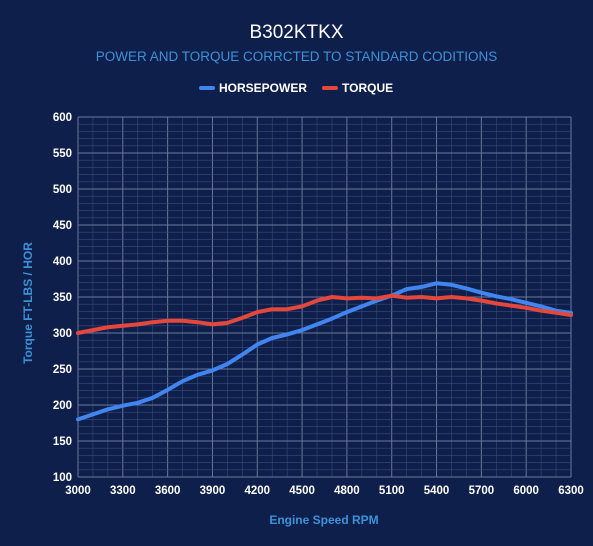 Image resolution: width=593 pixels, height=546 pixels. What do you see at coordinates (62, 406) in the screenshot?
I see `y-tick-label: 200` at bounding box center [62, 406].